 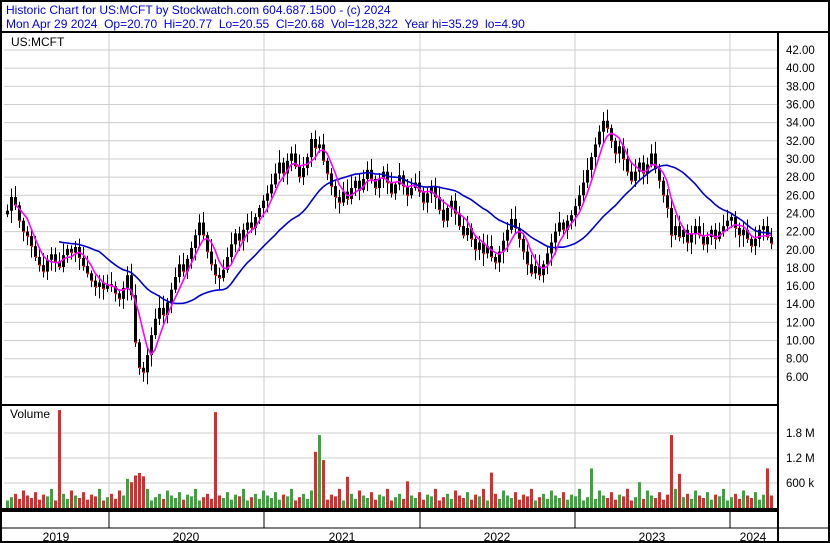 I want to click on price-tick-label: 26.00, so click(x=800, y=196).